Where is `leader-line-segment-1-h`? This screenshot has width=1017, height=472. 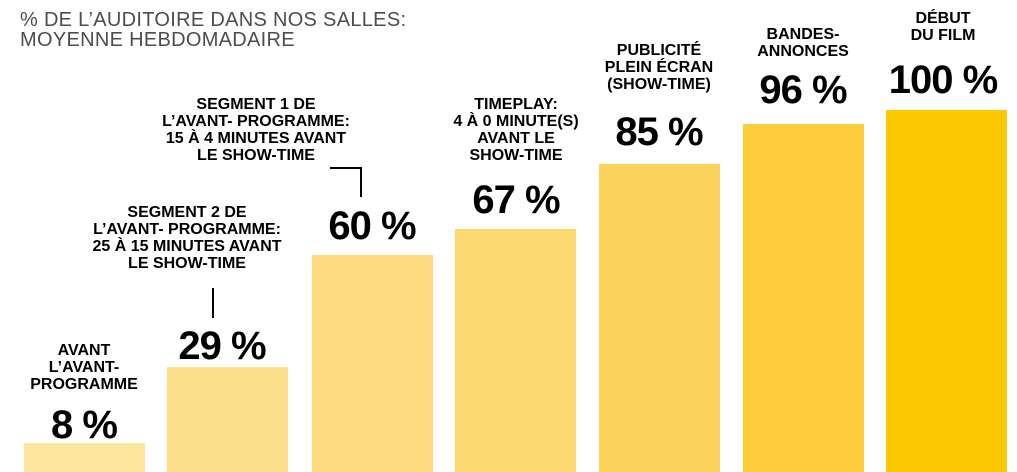 leader-line-segment-1-h is located at coordinates (346, 168).